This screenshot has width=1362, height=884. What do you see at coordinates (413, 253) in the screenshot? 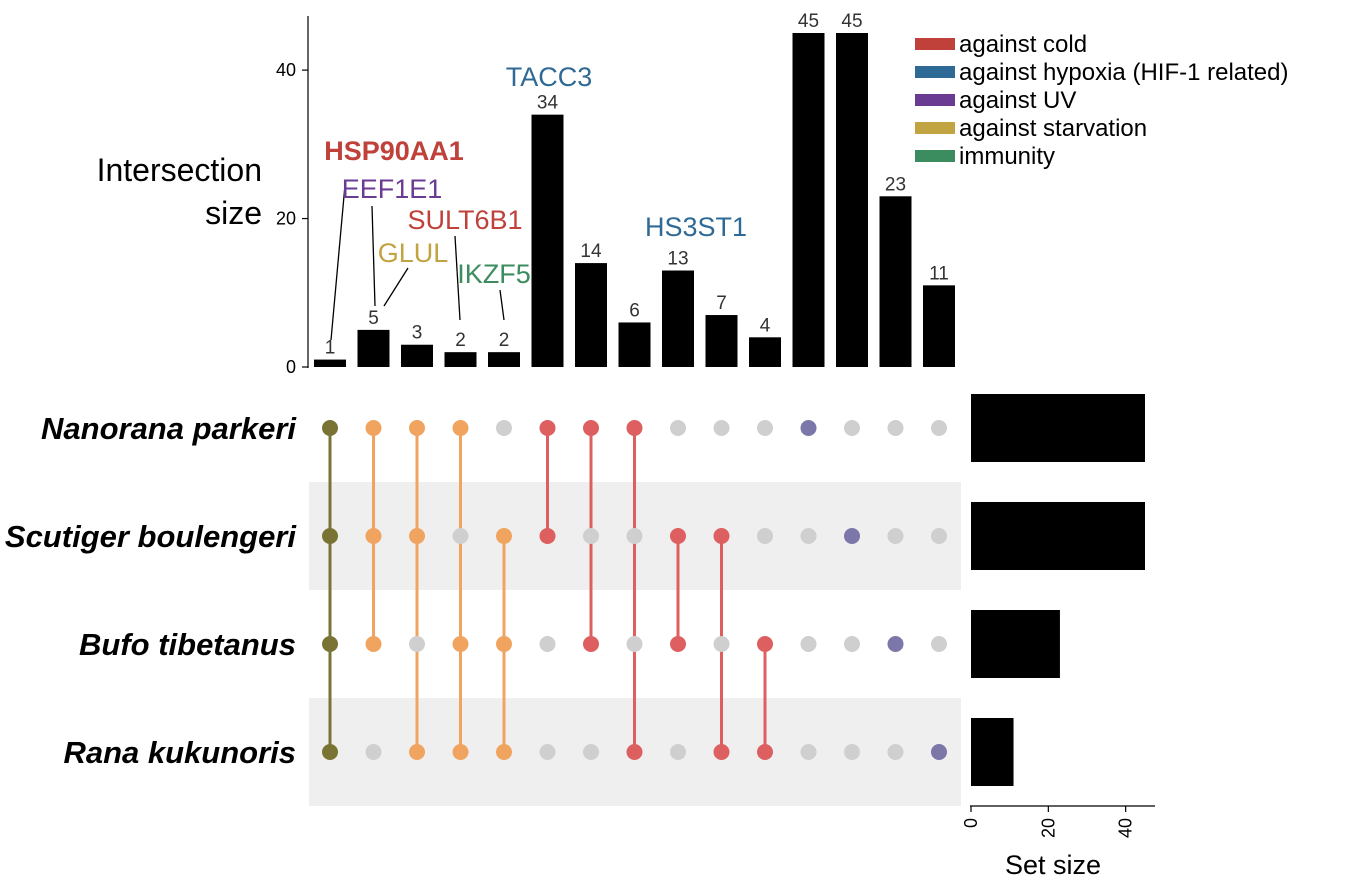
I see `gene-label: GLUL` at bounding box center [413, 253].